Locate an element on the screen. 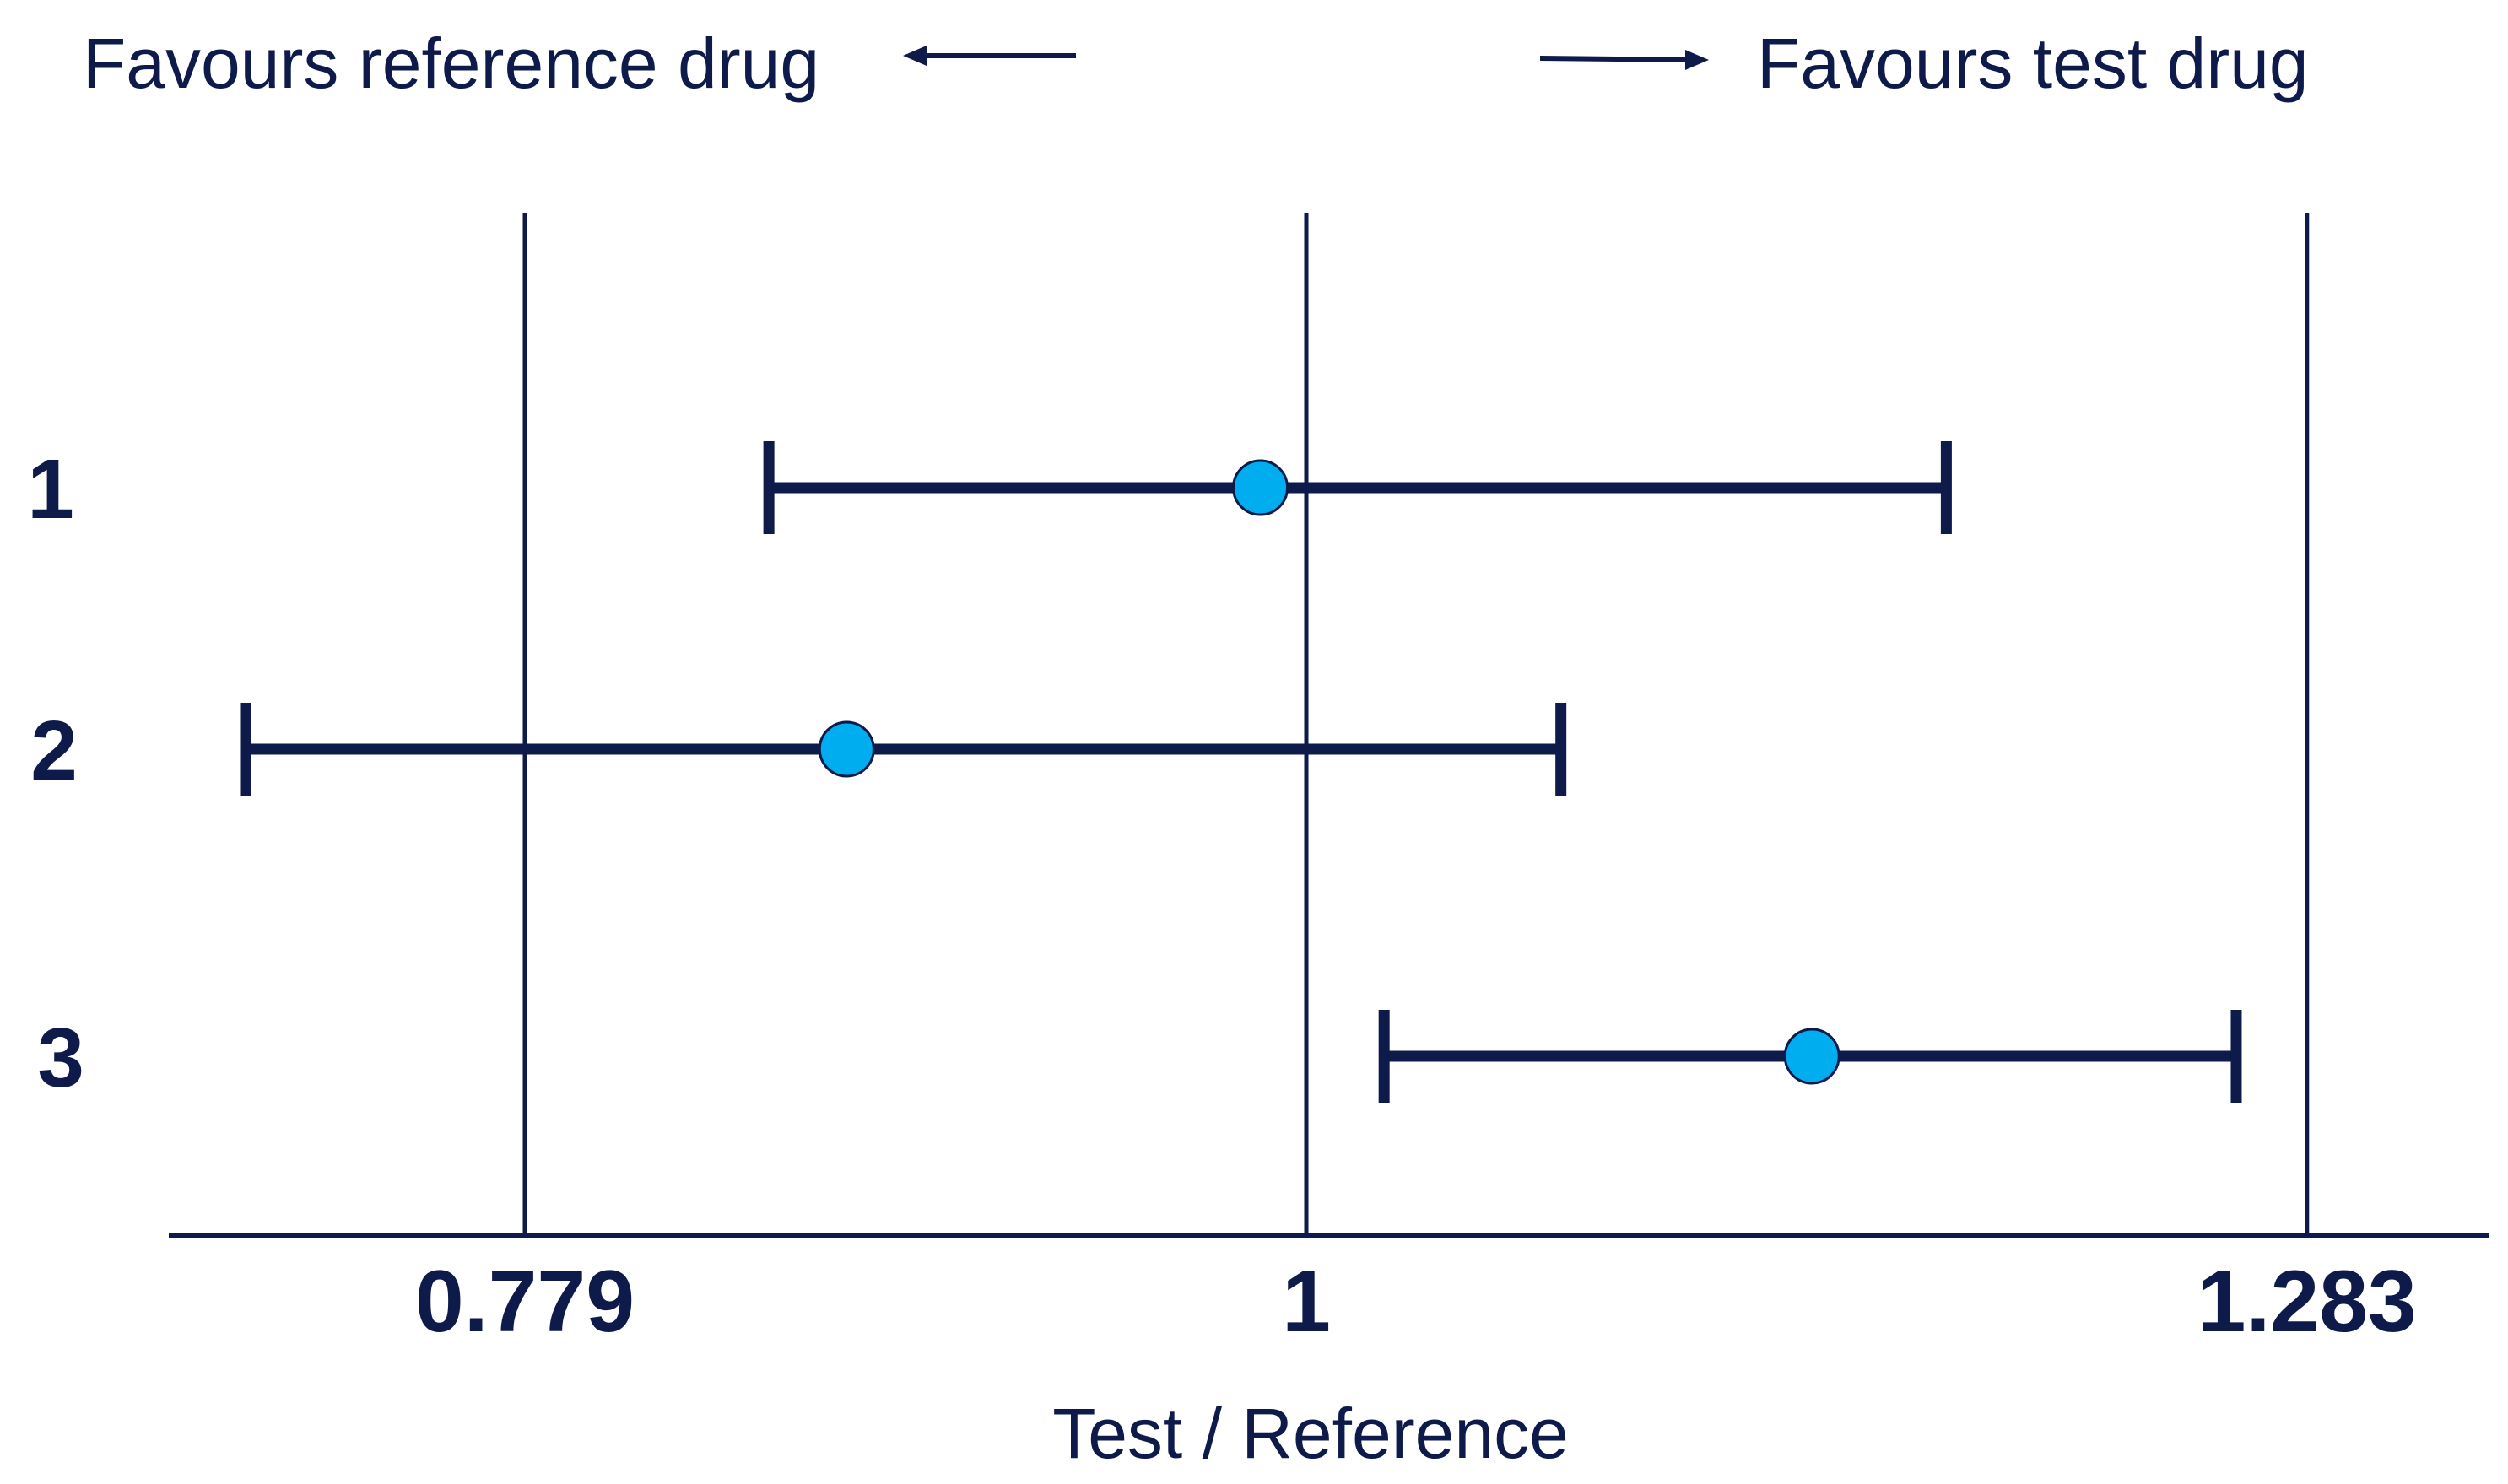 Image resolution: width=2508 pixels, height=1484 pixels. arrow-right-icon is located at coordinates (1624, 60).